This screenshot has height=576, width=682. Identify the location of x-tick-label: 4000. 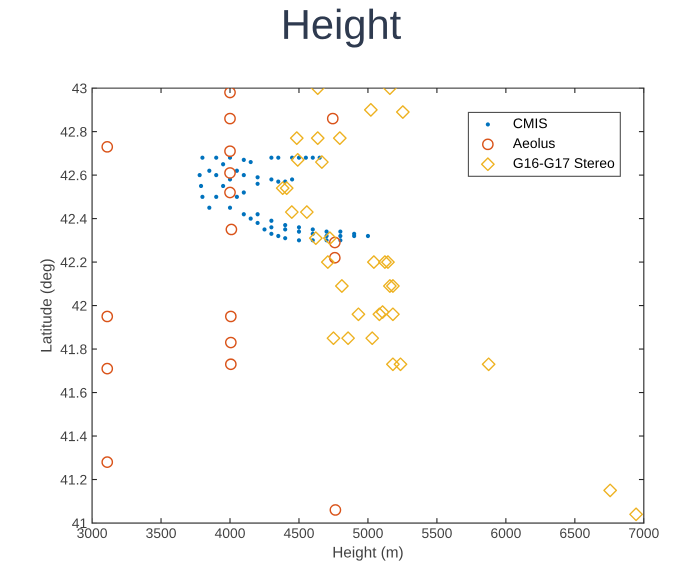
(229, 533).